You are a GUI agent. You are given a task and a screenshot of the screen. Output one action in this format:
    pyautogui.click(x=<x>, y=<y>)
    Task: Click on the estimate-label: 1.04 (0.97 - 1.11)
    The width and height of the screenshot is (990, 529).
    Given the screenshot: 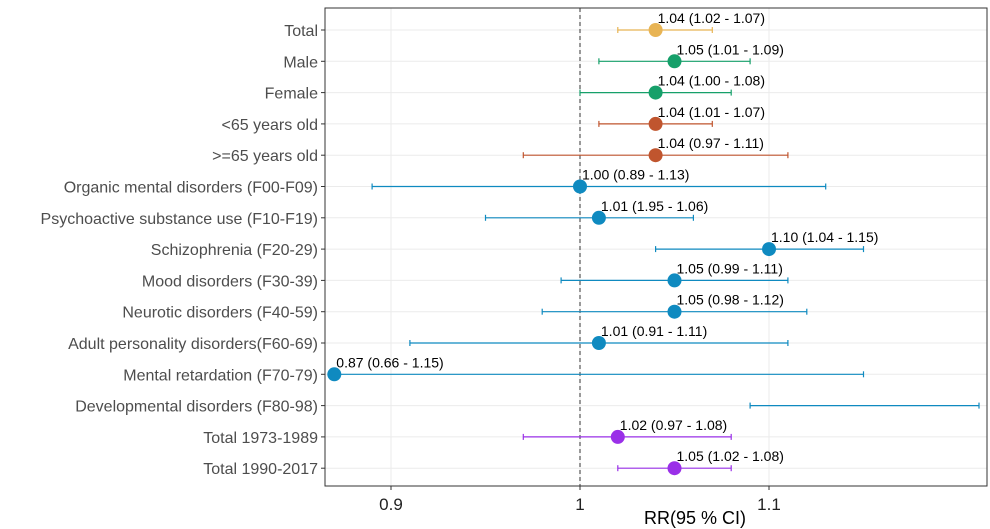 What is the action you would take?
    pyautogui.click(x=711, y=143)
    